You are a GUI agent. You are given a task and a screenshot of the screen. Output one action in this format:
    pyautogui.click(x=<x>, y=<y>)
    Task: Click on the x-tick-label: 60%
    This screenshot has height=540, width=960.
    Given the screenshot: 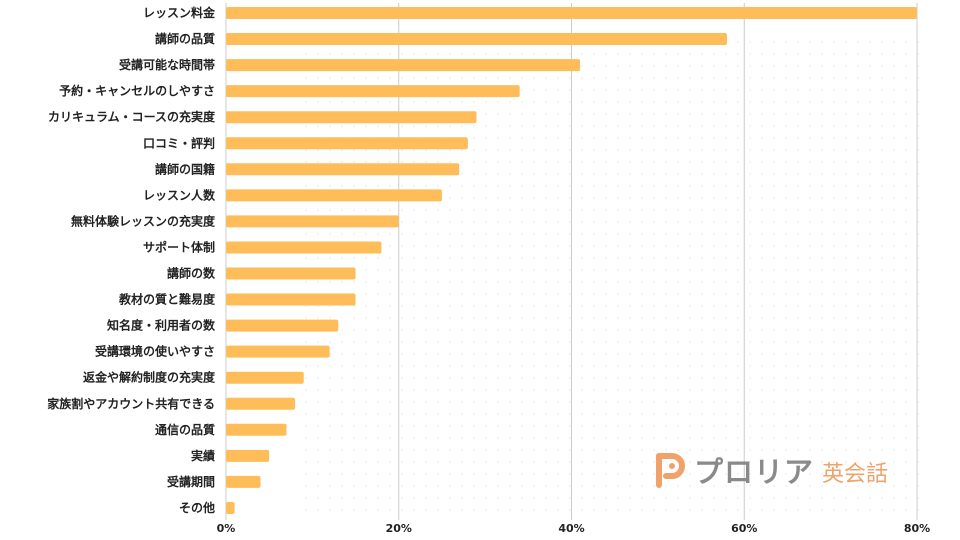 What is the action you would take?
    pyautogui.click(x=744, y=528)
    